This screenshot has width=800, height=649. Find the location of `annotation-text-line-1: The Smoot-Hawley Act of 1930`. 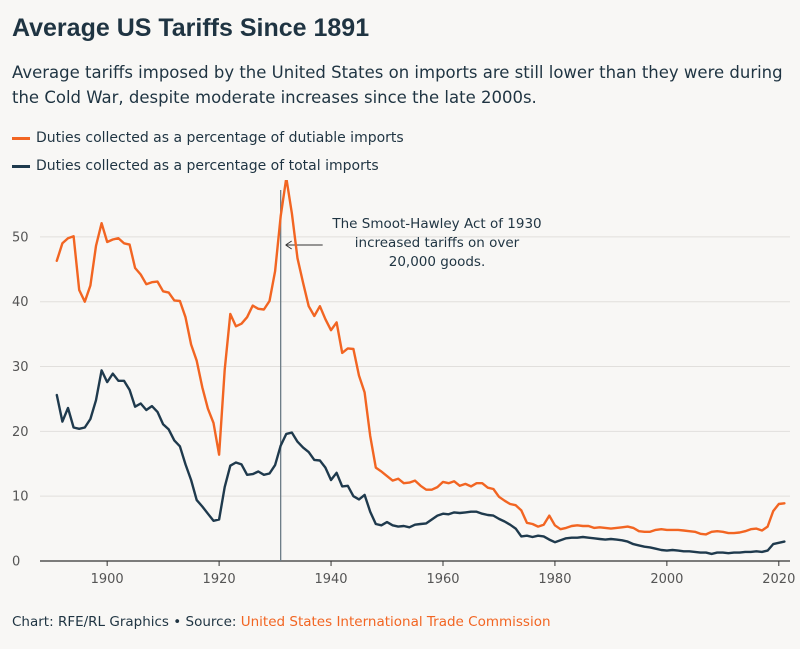

annotation-text-line-1: The Smoot-Hawley Act of 1930 is located at coordinates (436, 224).